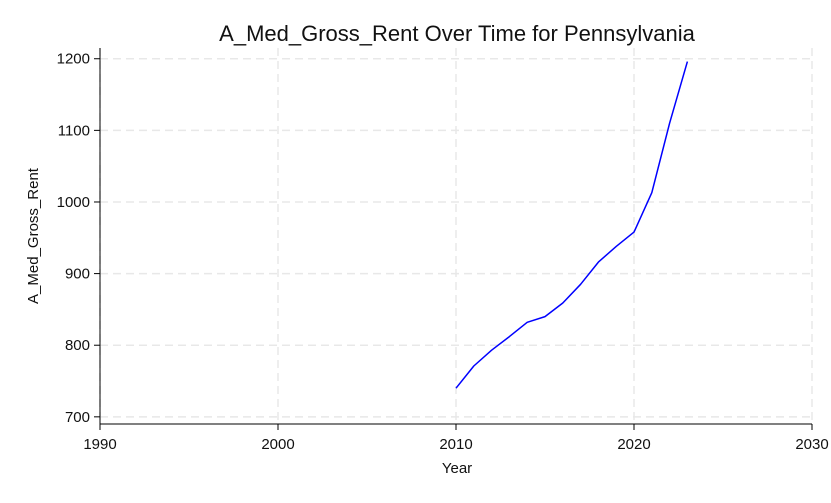  What do you see at coordinates (563, 303) in the screenshot?
I see `data-point-2016` at bounding box center [563, 303].